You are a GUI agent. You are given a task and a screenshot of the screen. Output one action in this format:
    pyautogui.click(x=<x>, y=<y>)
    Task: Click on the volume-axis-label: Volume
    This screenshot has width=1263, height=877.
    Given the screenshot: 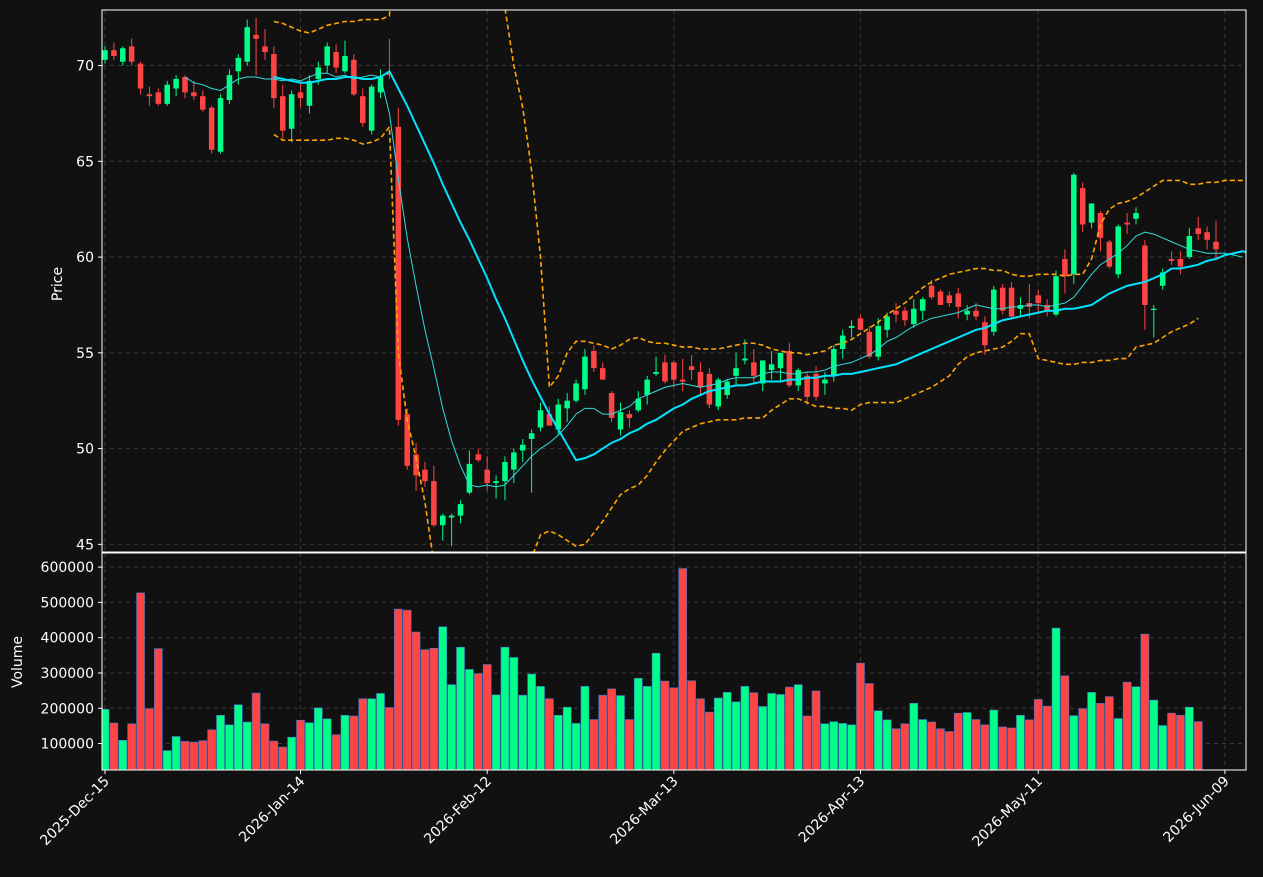 What is the action you would take?
    pyautogui.click(x=18, y=662)
    